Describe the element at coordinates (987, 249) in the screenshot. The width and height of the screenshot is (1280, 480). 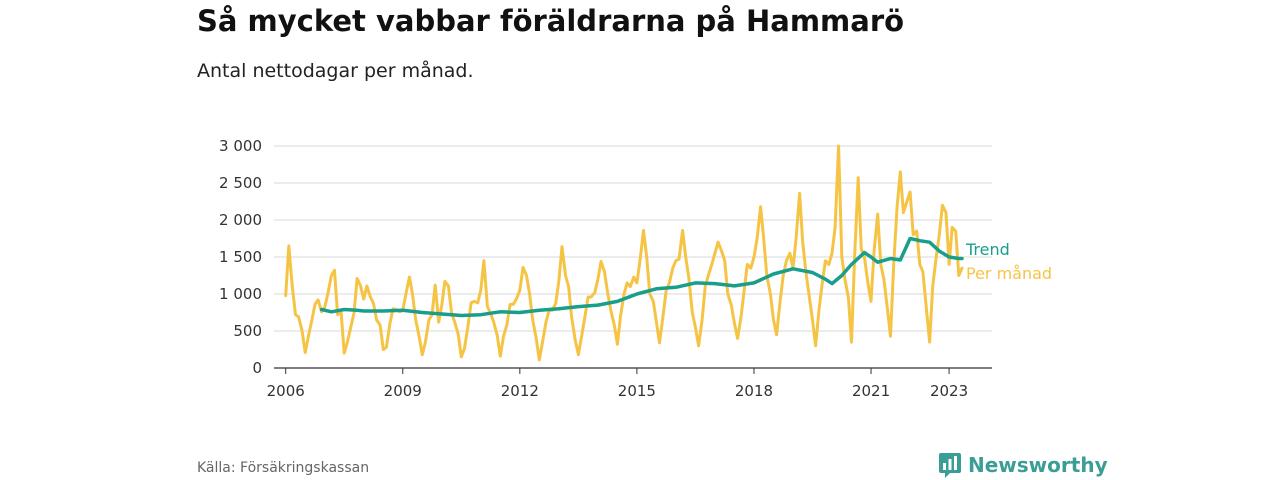
I see `trend-label: Trend` at that location.